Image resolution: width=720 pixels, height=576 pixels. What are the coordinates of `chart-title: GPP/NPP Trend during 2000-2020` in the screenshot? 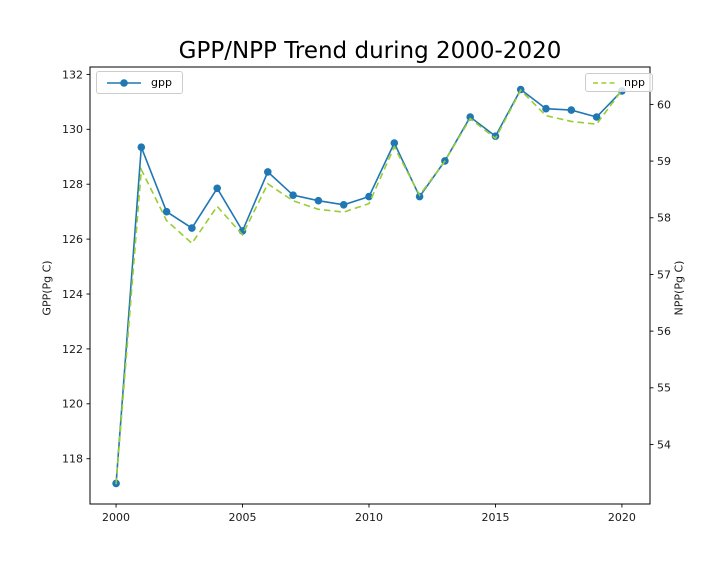 It's located at (370, 51).